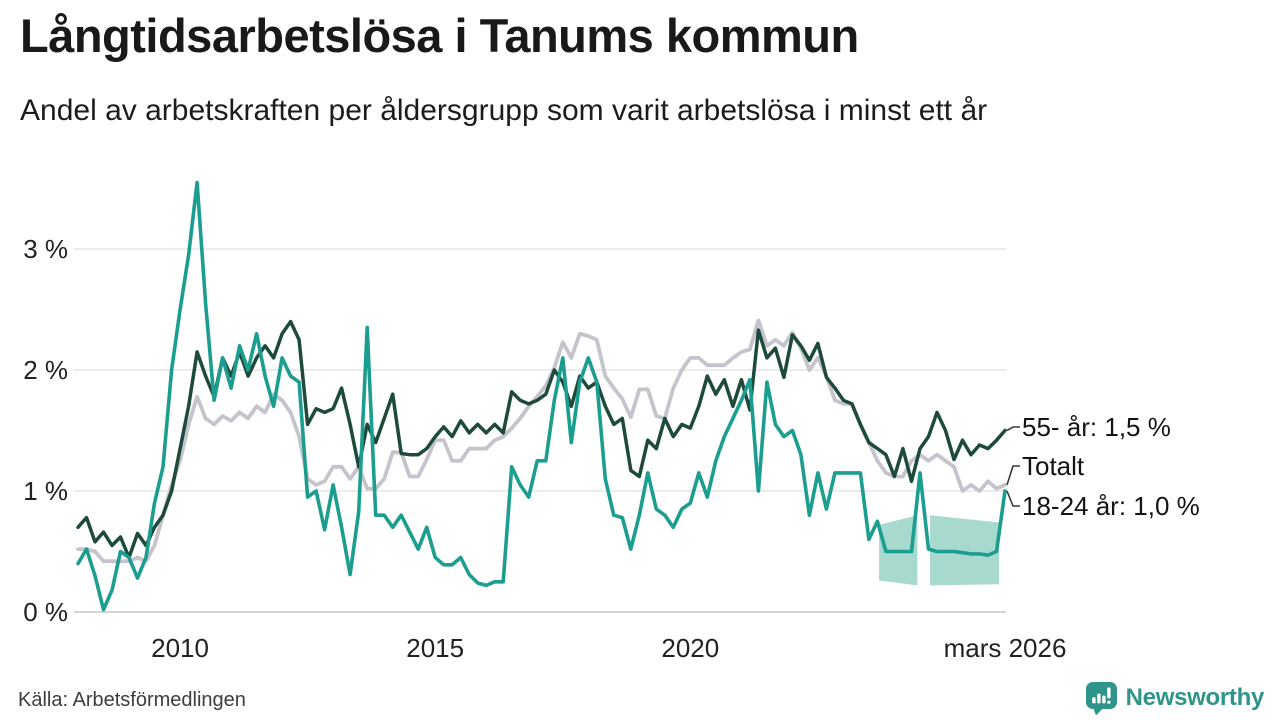 This screenshot has height=720, width=1280. I want to click on y-tick-label: 2 %, so click(45, 370).